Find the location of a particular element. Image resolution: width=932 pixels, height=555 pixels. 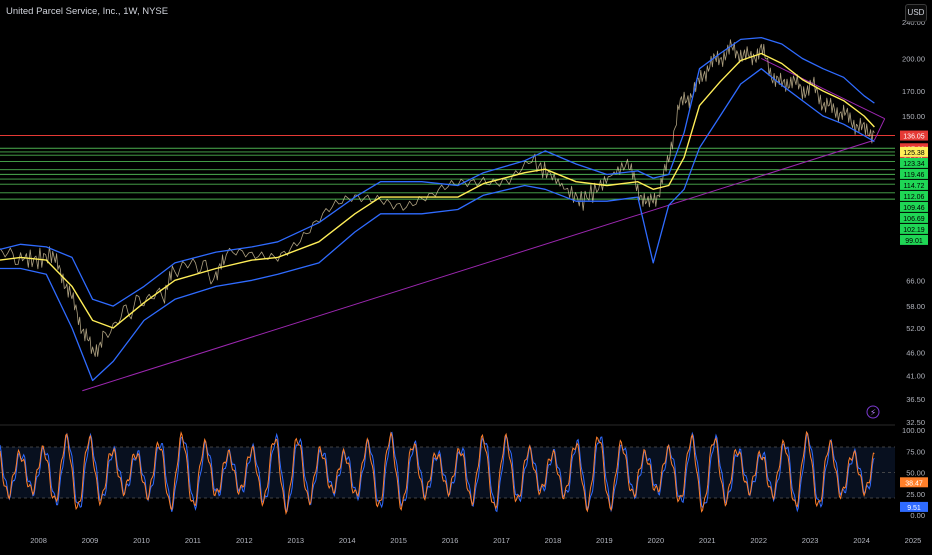

price-label-text: 106.69 is located at coordinates (914, 219).